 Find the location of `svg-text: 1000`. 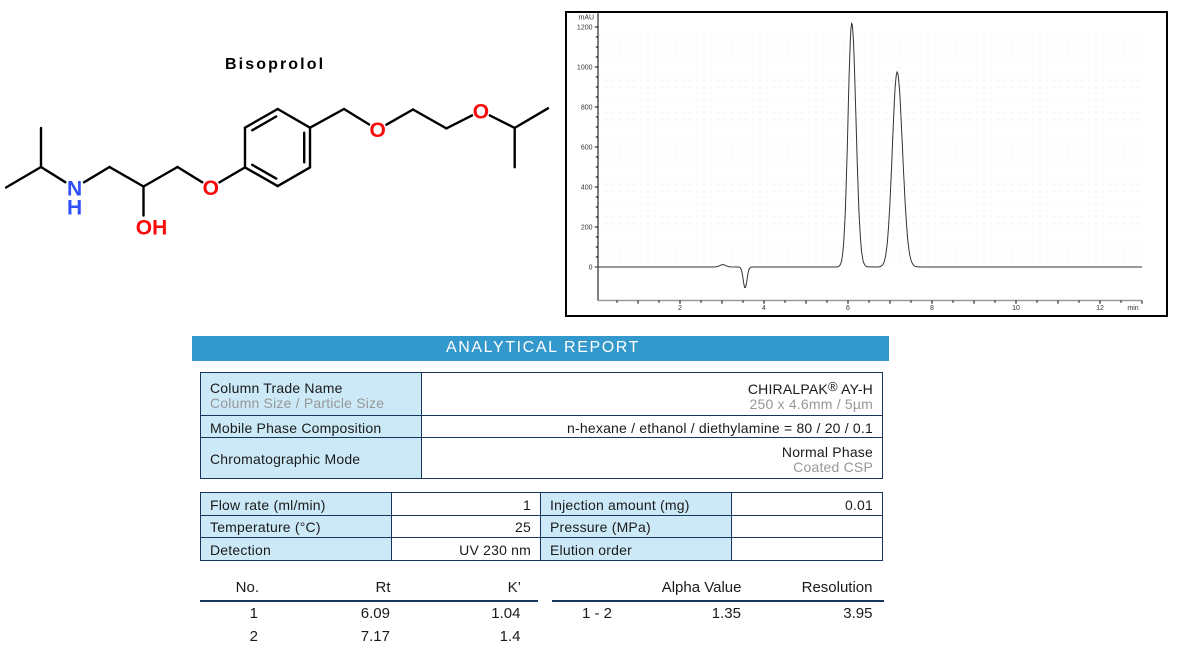

svg-text: 1000 is located at coordinates (585, 68).